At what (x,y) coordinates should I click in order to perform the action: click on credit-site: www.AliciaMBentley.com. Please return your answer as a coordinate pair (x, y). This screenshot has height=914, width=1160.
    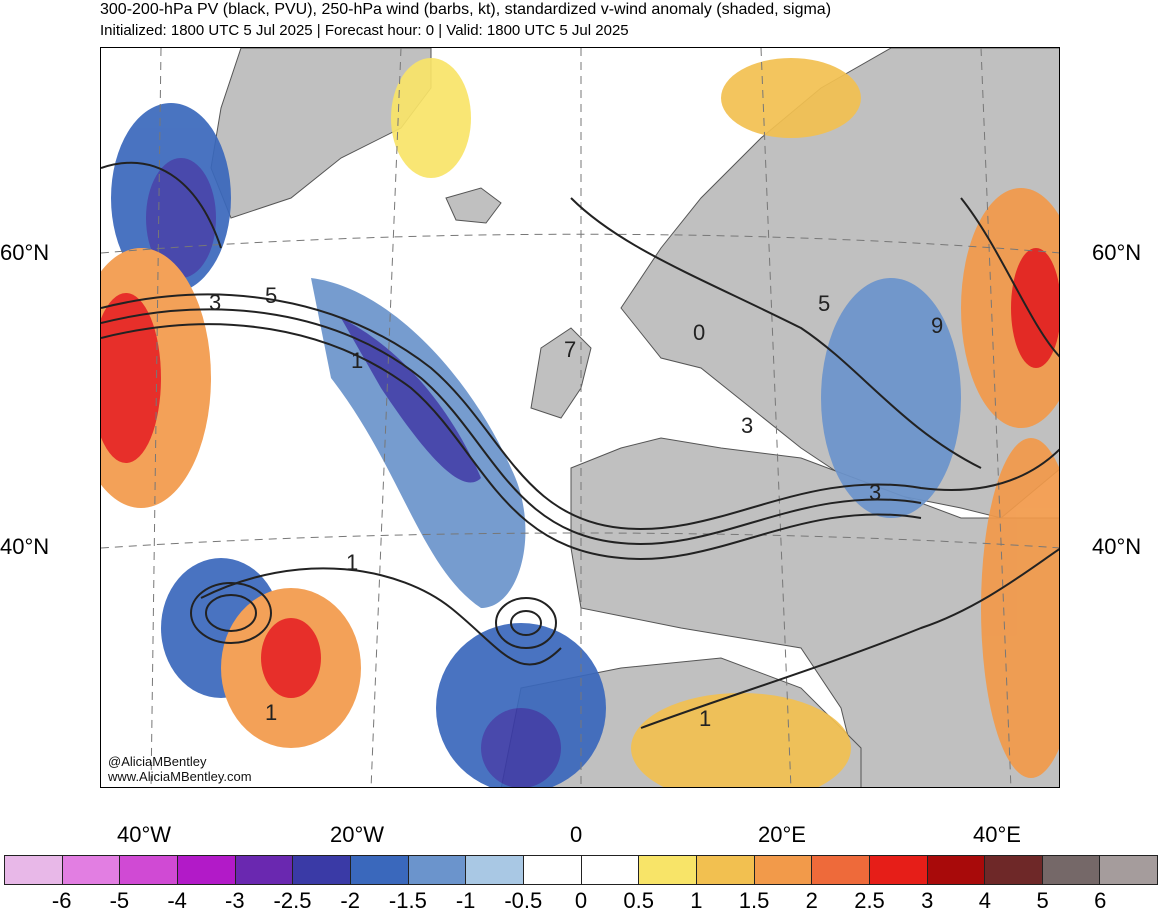
    Looking at the image, I should click on (180, 776).